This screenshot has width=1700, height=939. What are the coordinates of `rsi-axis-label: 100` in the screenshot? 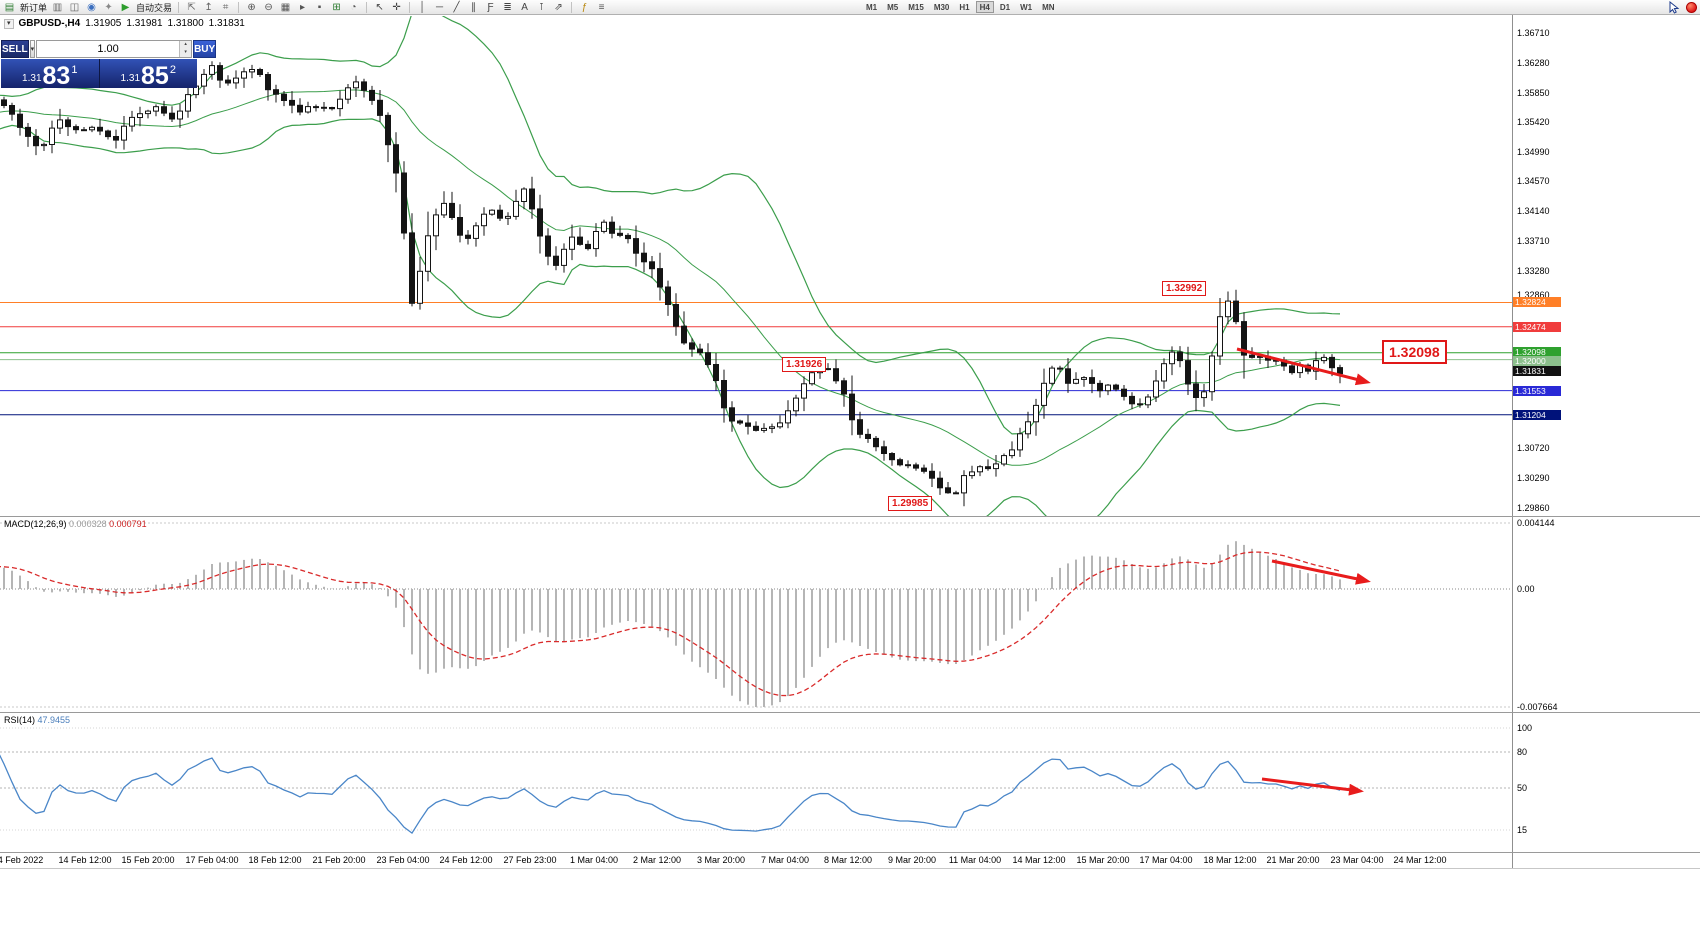 It's located at (1525, 728).